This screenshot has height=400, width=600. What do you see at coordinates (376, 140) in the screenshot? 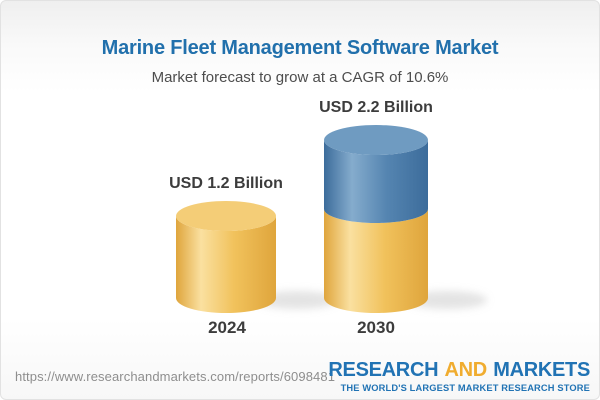
I see `bar-2030-top-face` at bounding box center [376, 140].